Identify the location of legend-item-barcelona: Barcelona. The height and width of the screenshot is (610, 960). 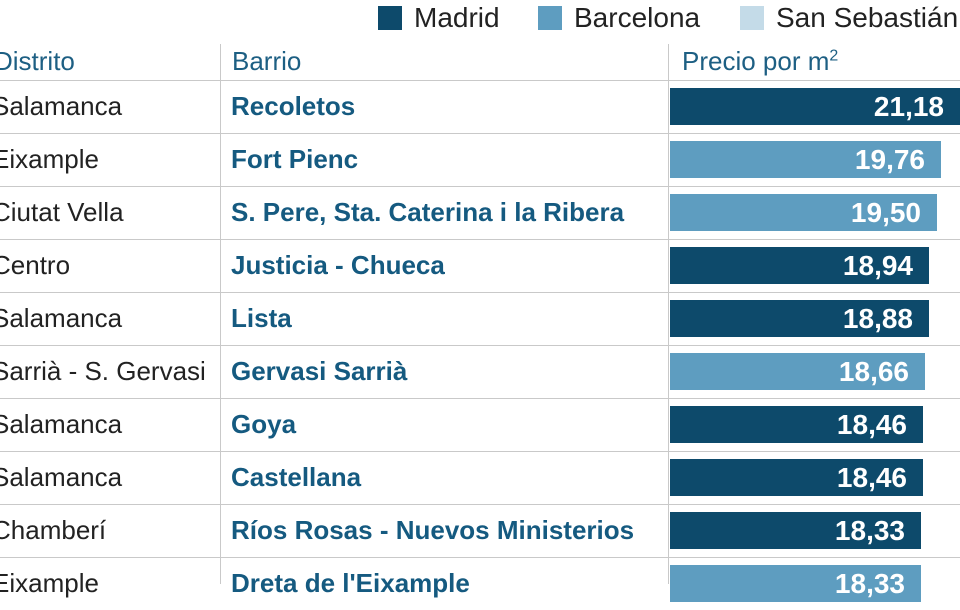
(619, 17).